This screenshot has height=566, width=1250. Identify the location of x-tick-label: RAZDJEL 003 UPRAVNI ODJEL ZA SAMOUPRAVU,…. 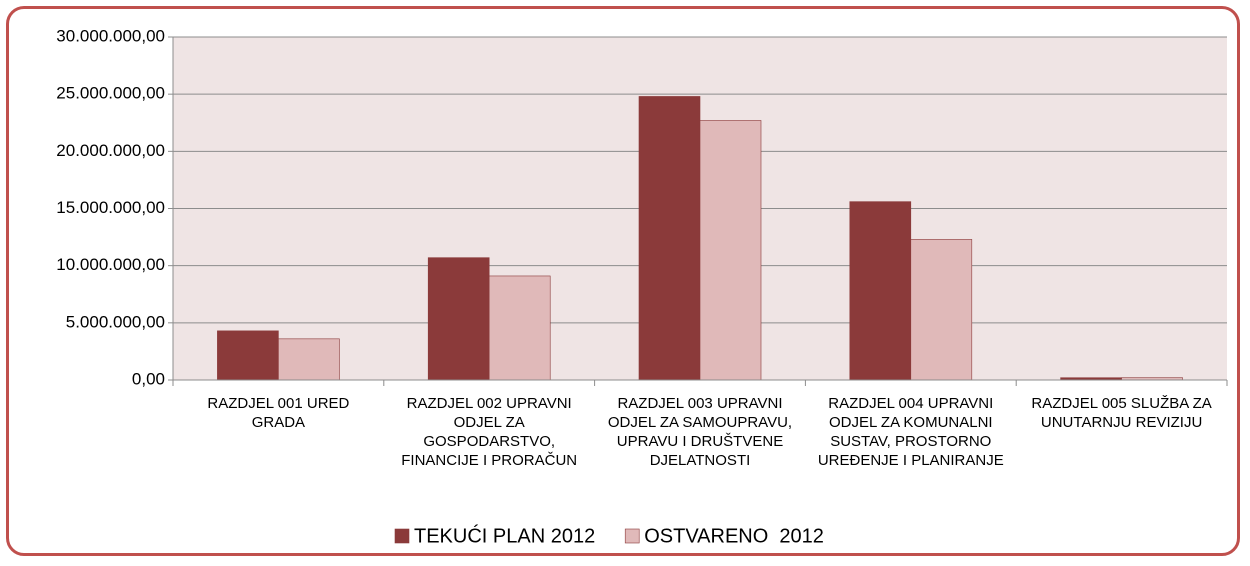
(700, 432).